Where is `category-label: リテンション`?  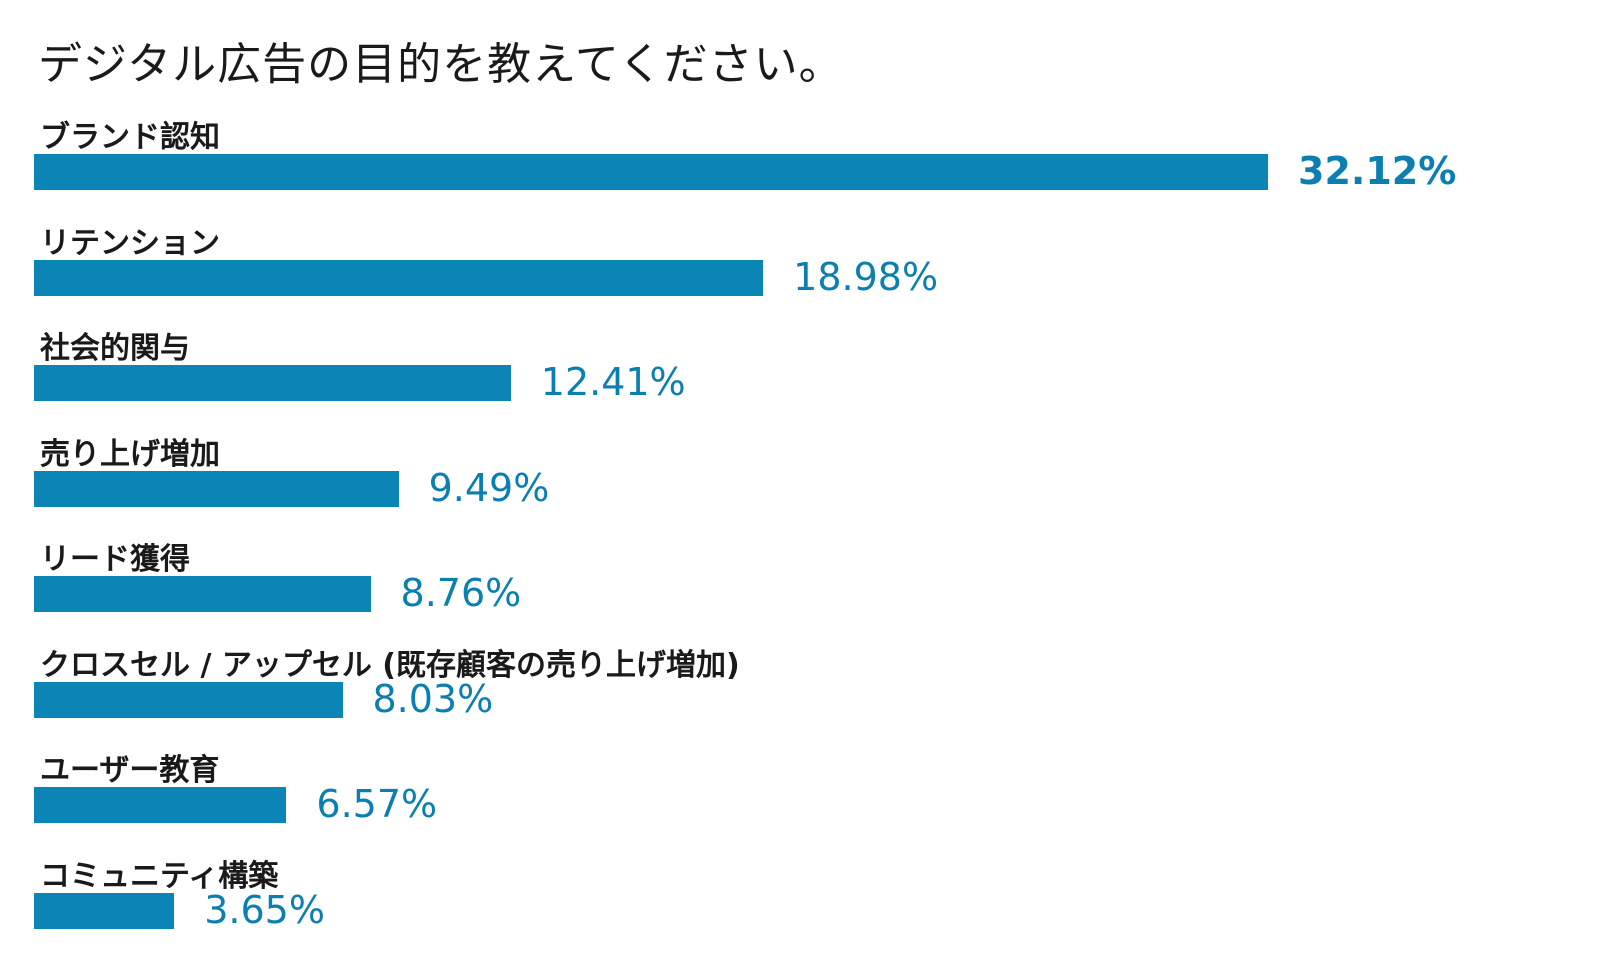
category-label: リテンション is located at coordinates (130, 243).